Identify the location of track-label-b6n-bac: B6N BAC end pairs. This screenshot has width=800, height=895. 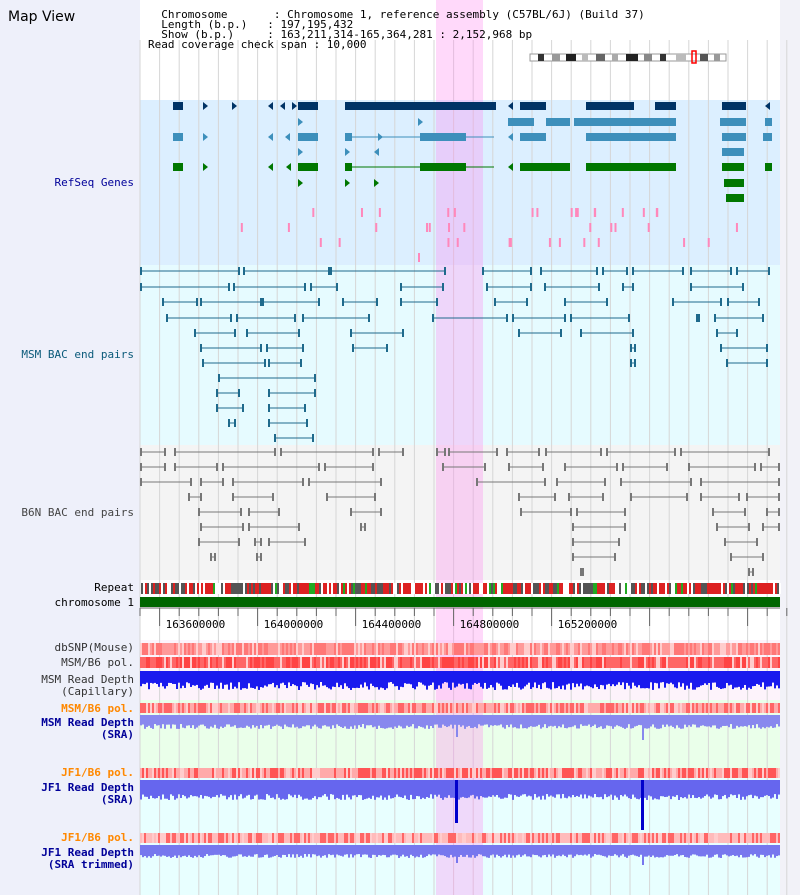
(77, 512).